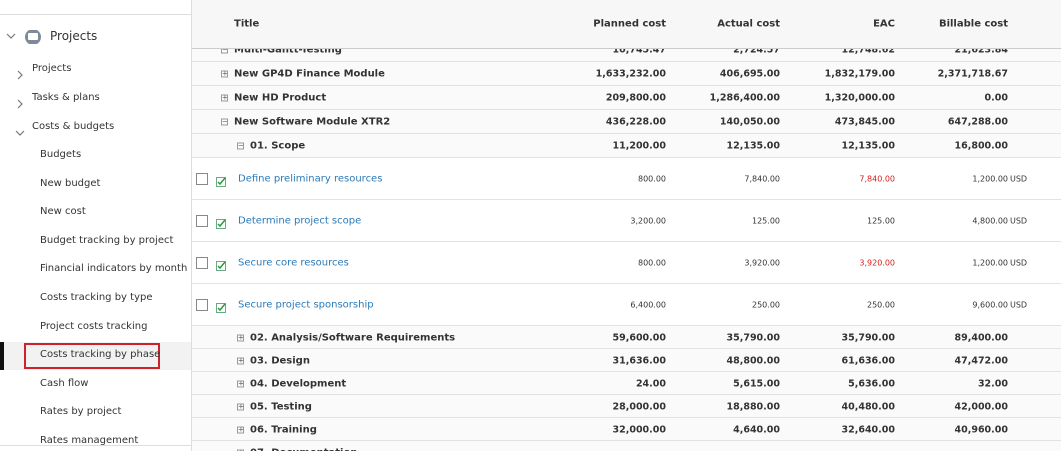 This screenshot has width=1061, height=451. Describe the element at coordinates (94, 326) in the screenshot. I see `nav-subitem: Project costs tracking` at that location.